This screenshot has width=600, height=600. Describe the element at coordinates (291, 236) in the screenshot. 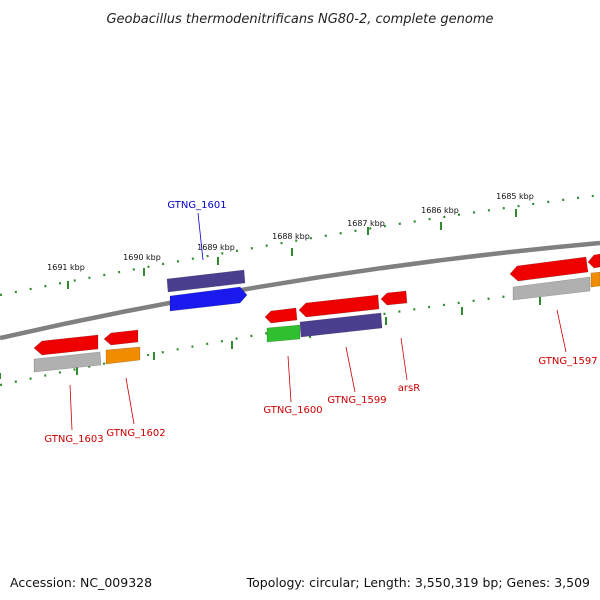

I see `tick-label-1688-kbp: 1688 kbp` at that location.